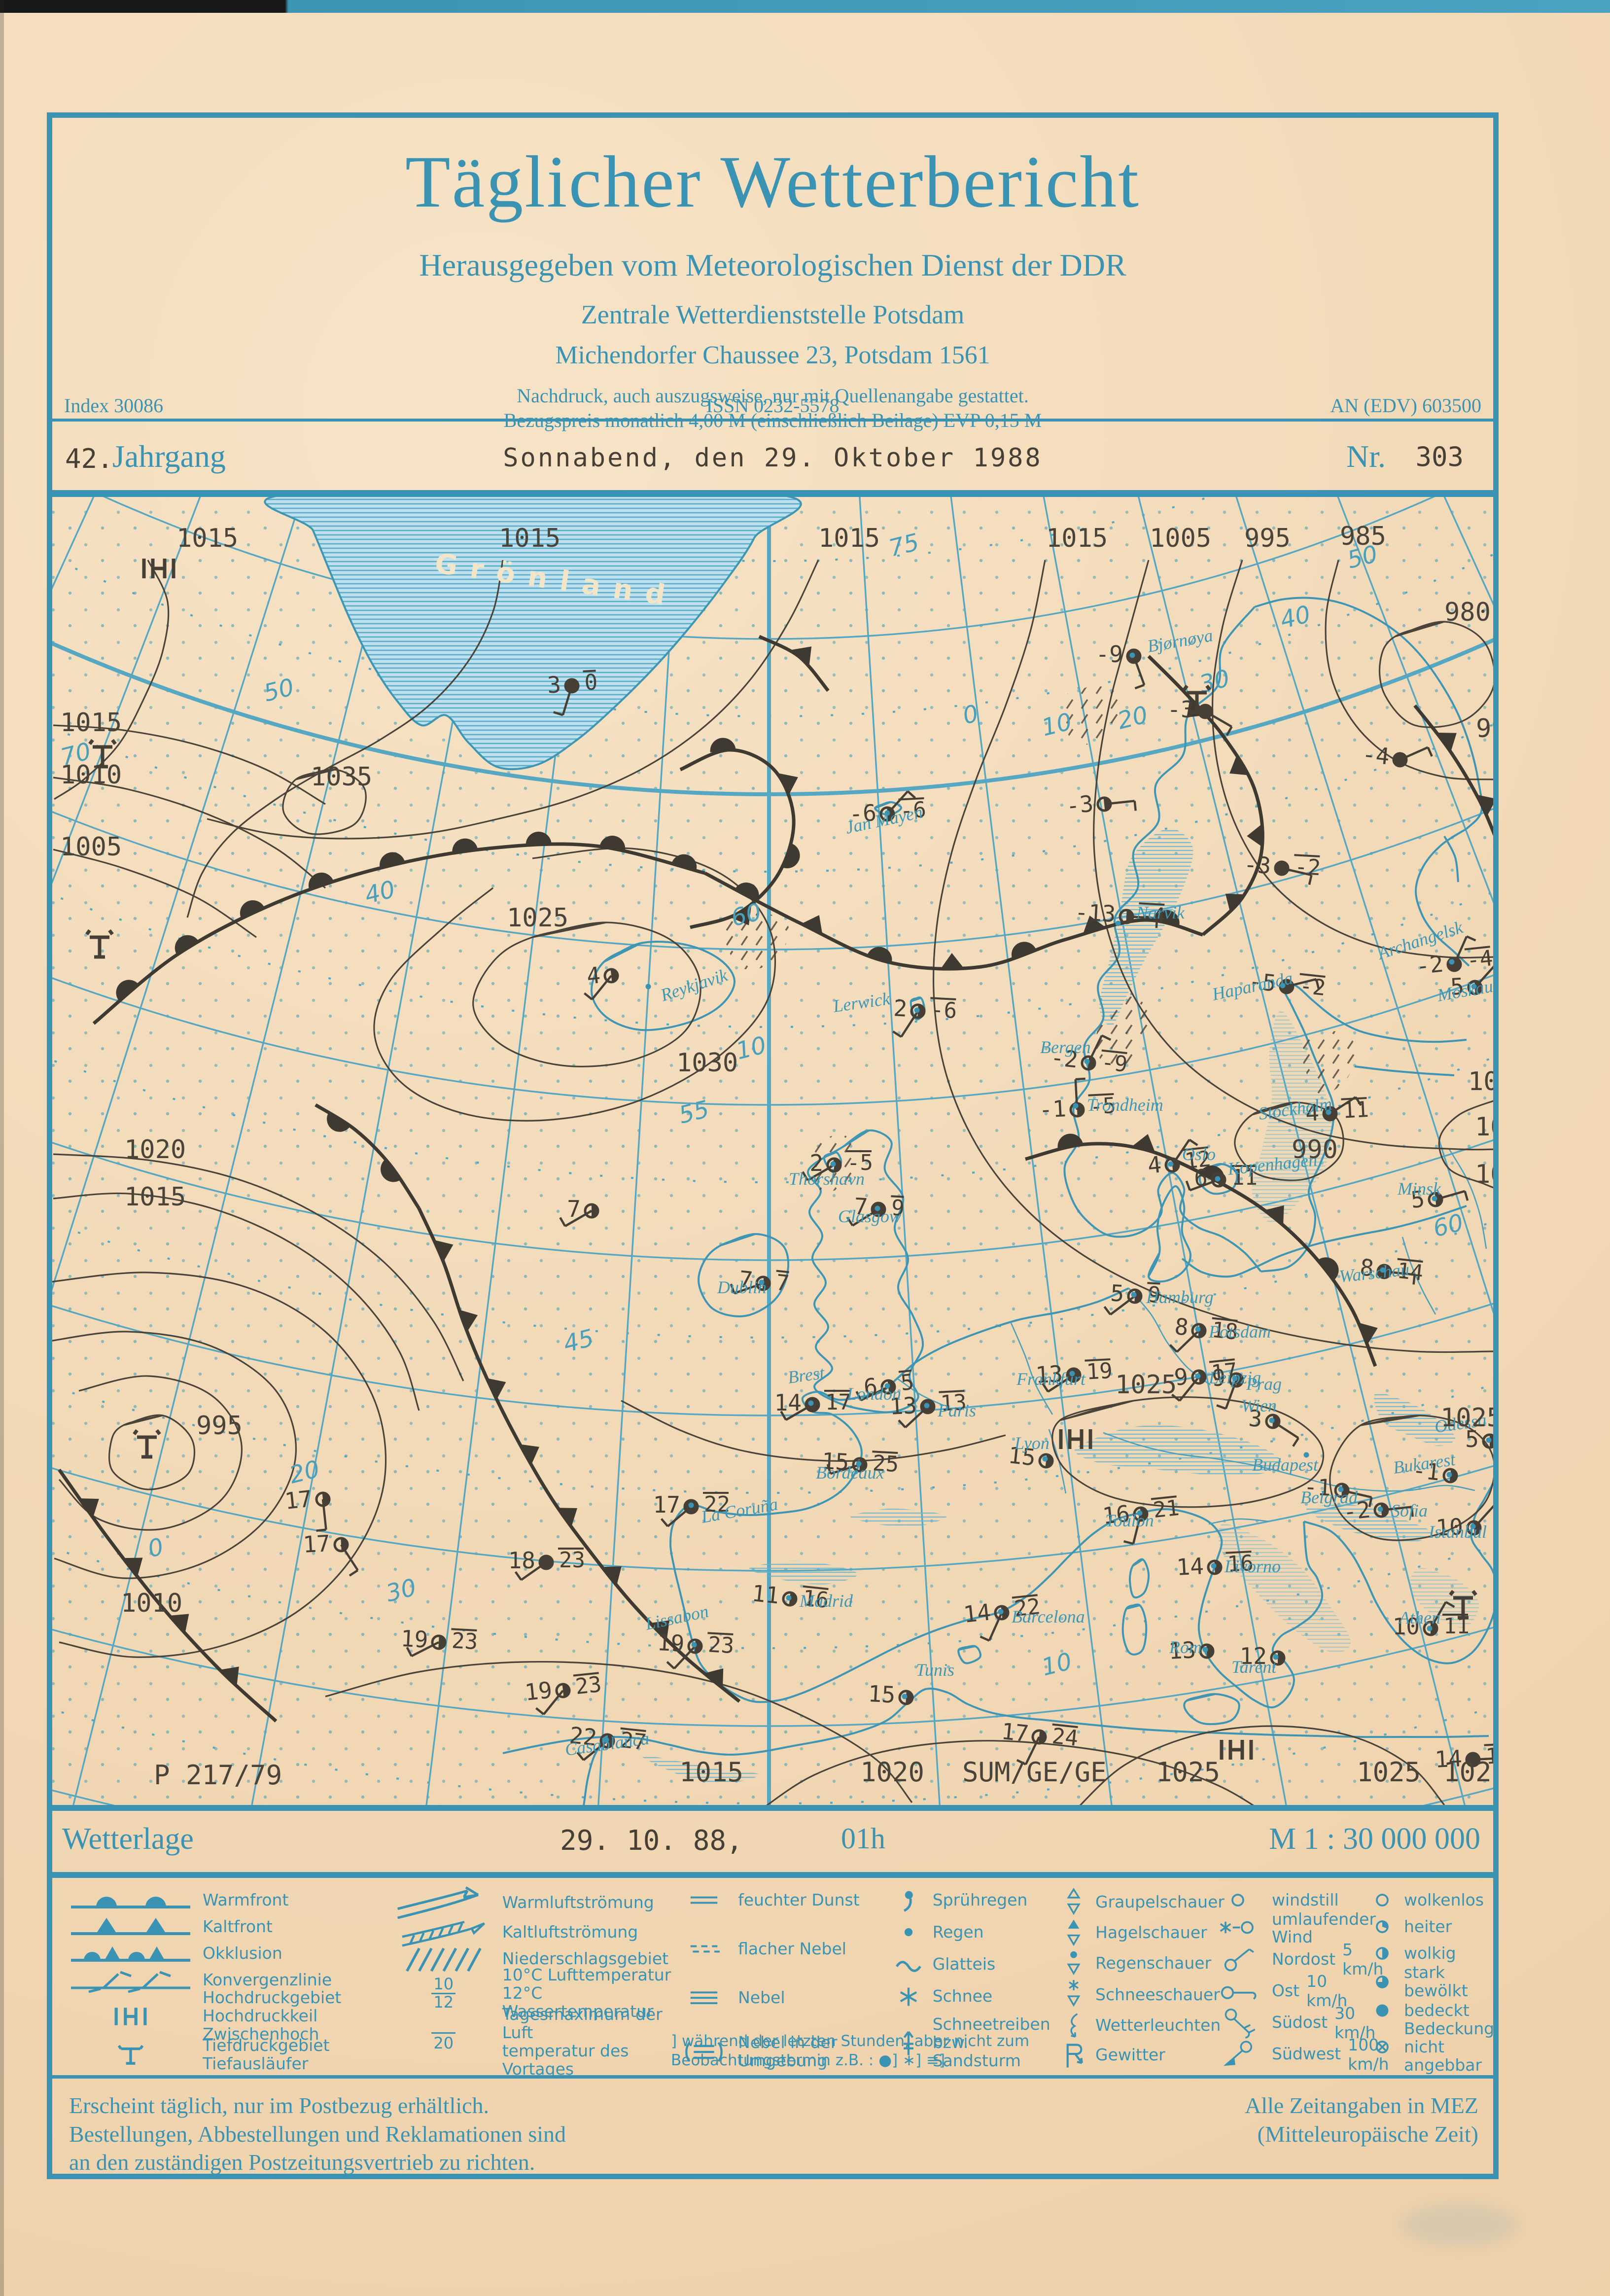 This screenshot has width=1610, height=2296. Describe the element at coordinates (1382, 1927) in the screenshot. I see `c2-icon` at that location.